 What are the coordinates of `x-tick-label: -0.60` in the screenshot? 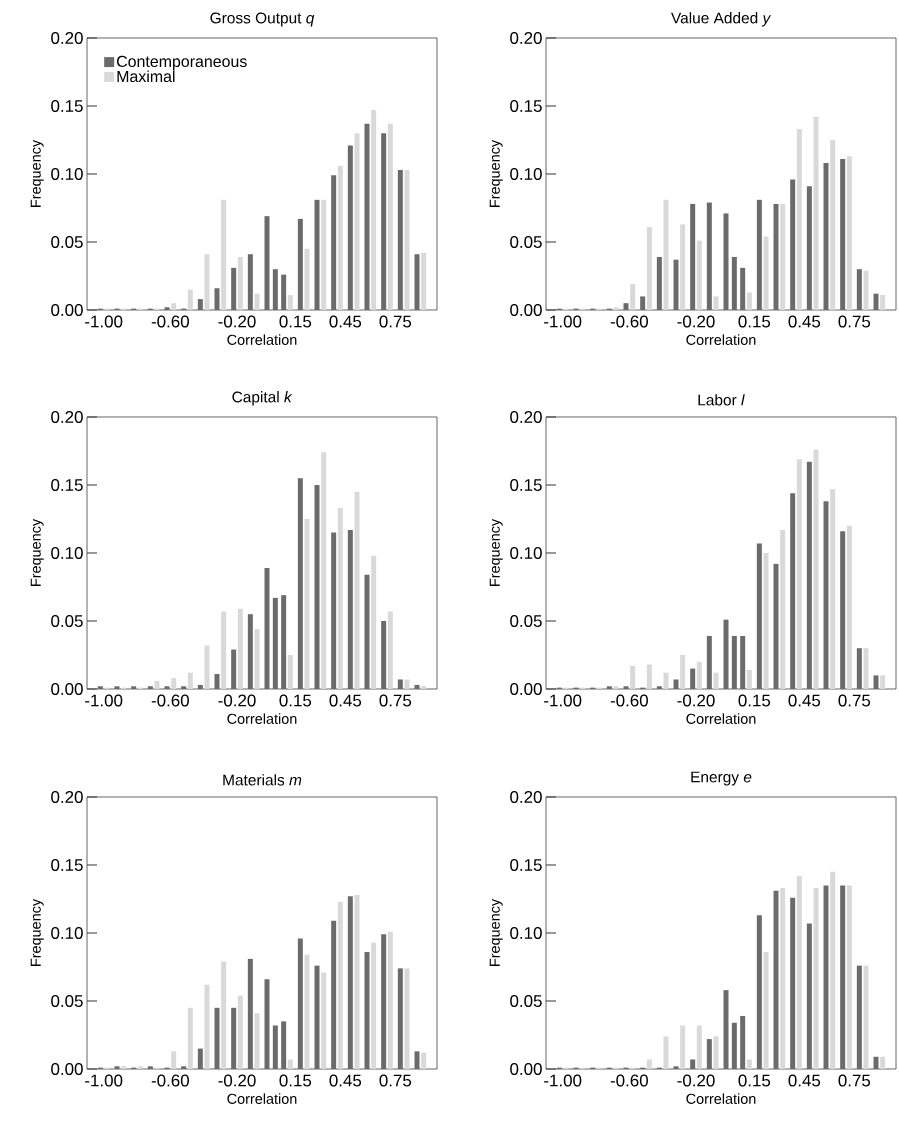 It's located at (170, 1080).